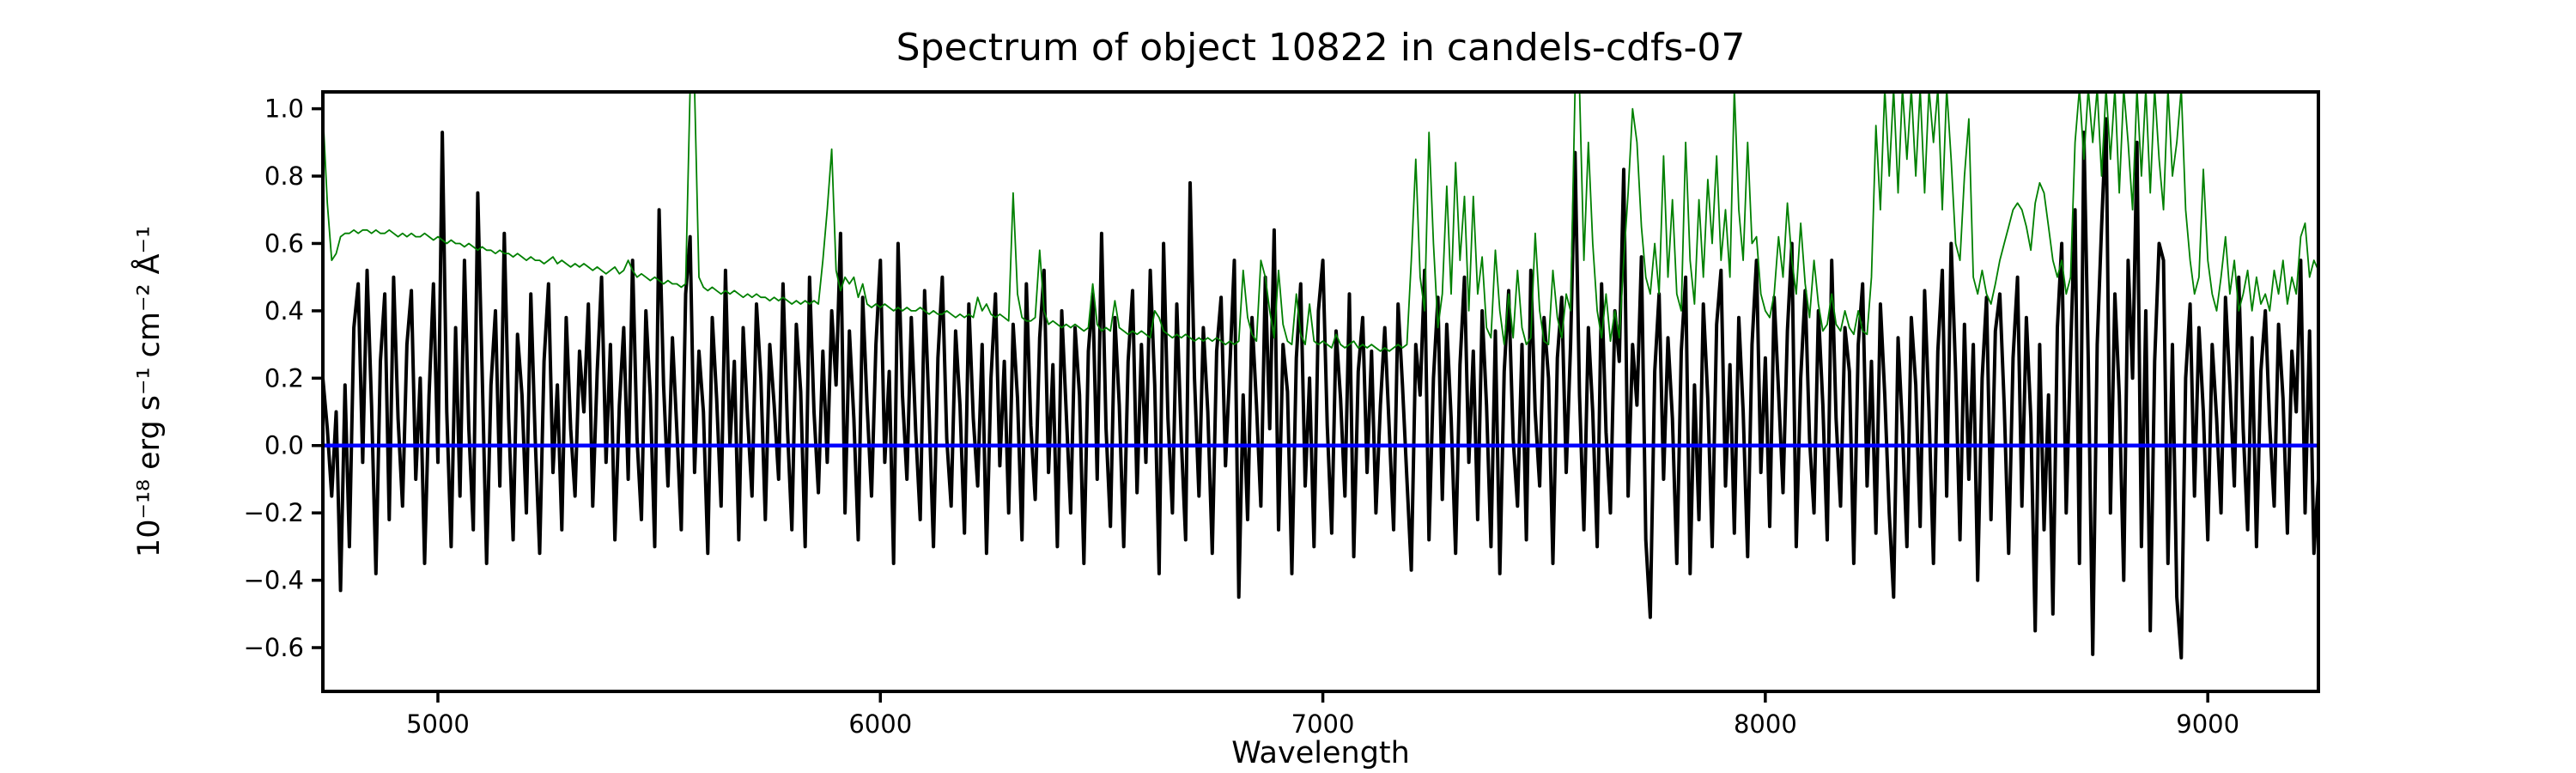  Describe the element at coordinates (284, 243) in the screenshot. I see `y-tick-label: 0.6` at that location.